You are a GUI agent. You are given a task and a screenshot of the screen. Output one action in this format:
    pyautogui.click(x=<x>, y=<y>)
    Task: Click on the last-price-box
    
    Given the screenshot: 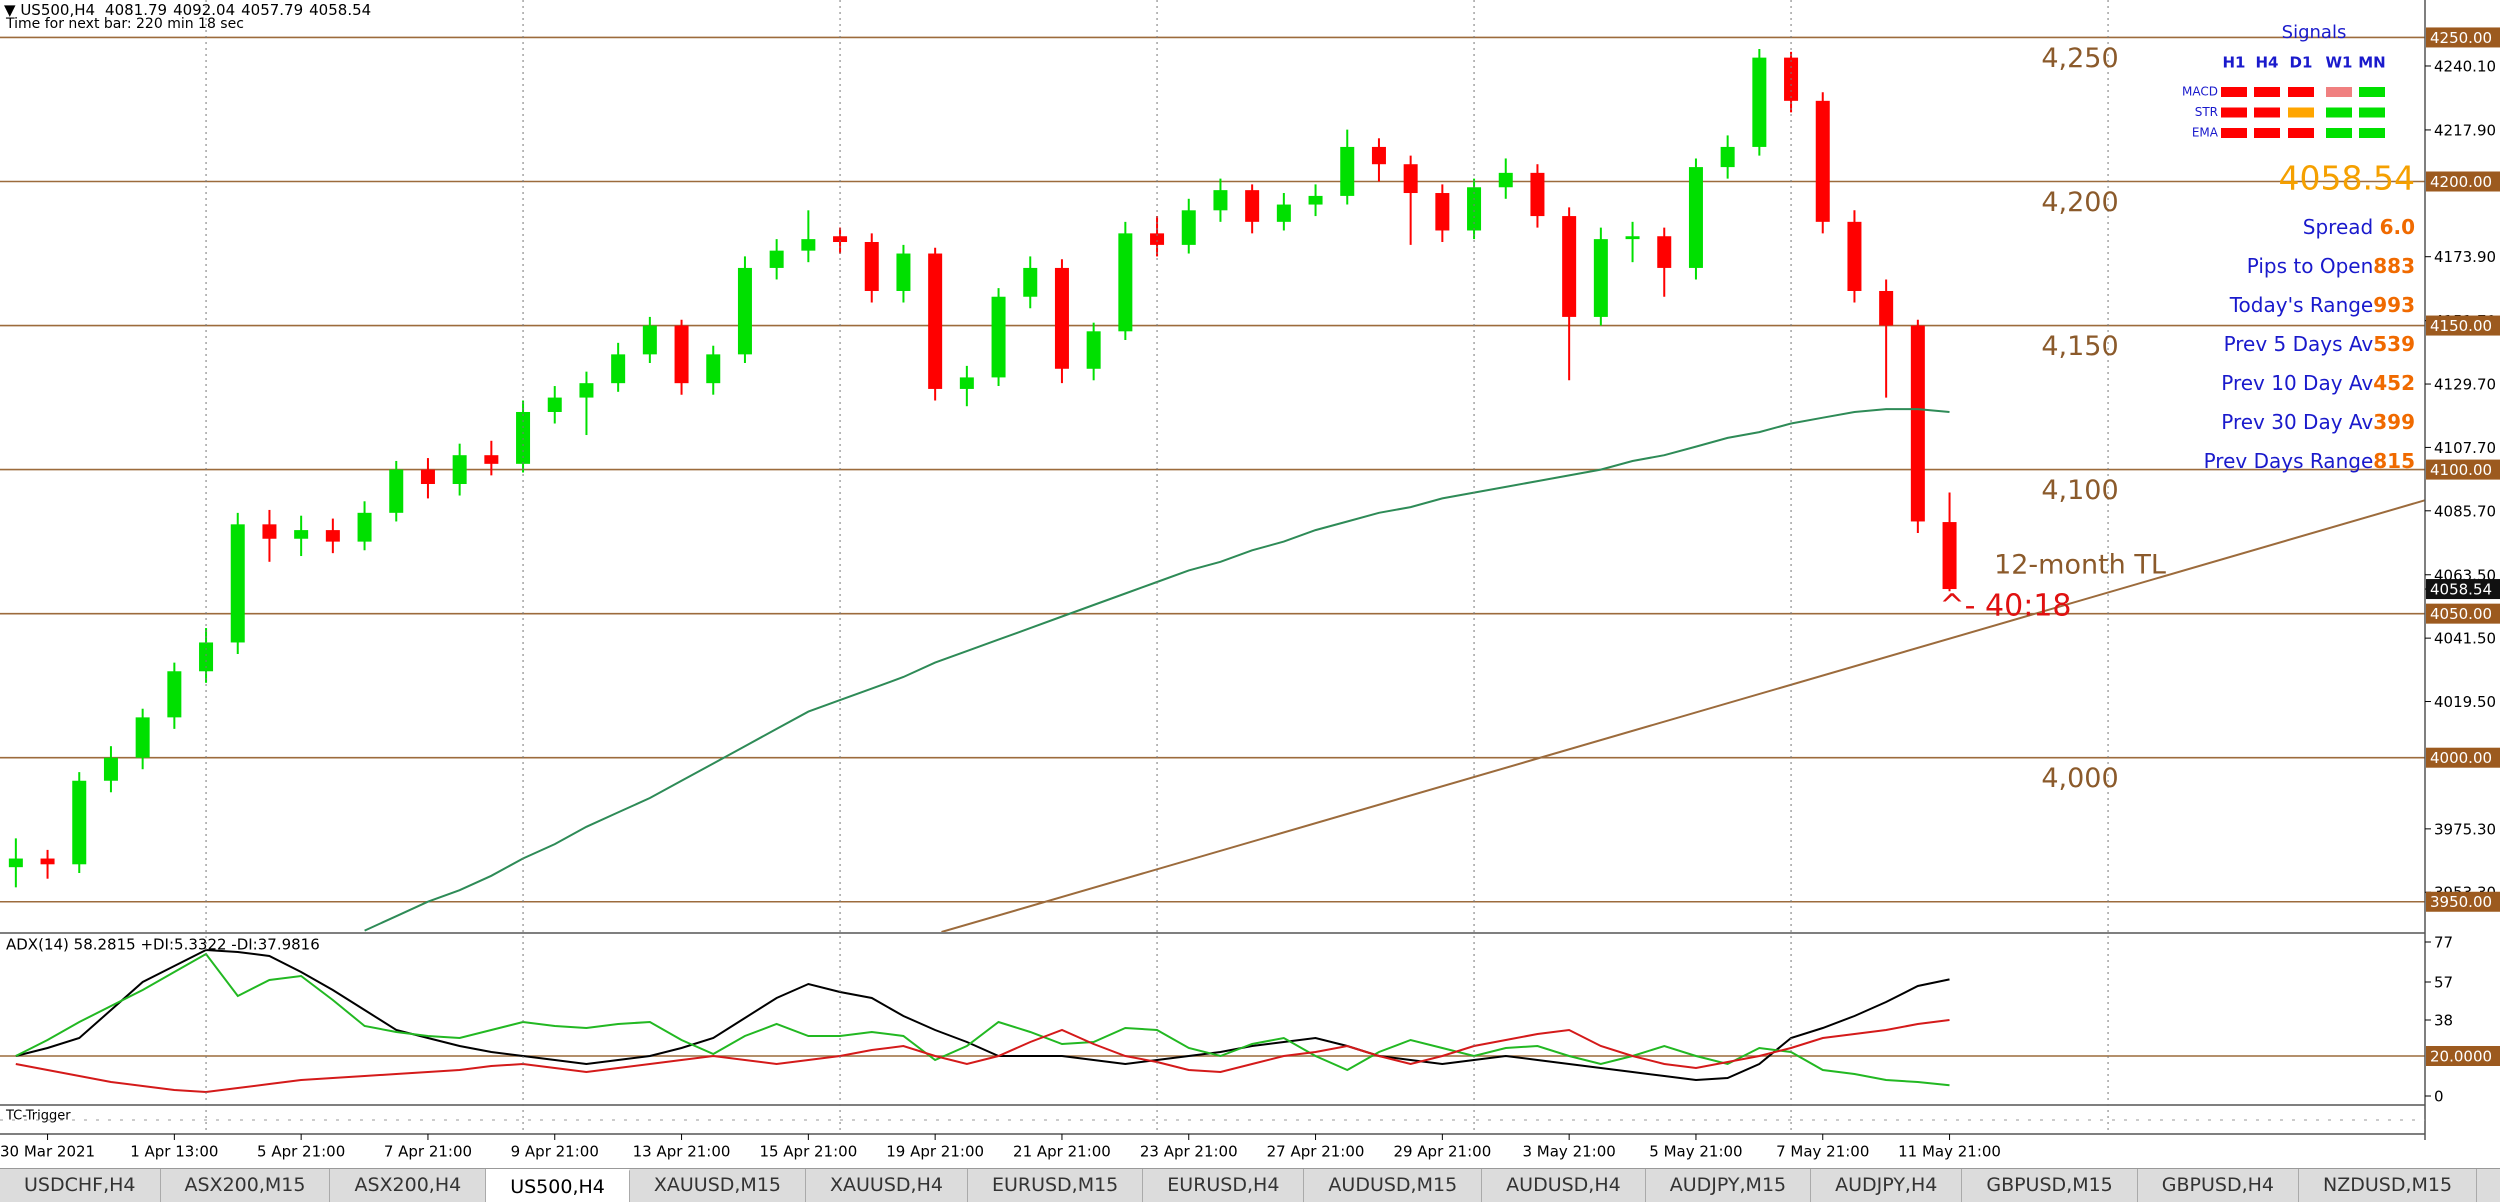 What is the action you would take?
    pyautogui.click(x=2463, y=589)
    